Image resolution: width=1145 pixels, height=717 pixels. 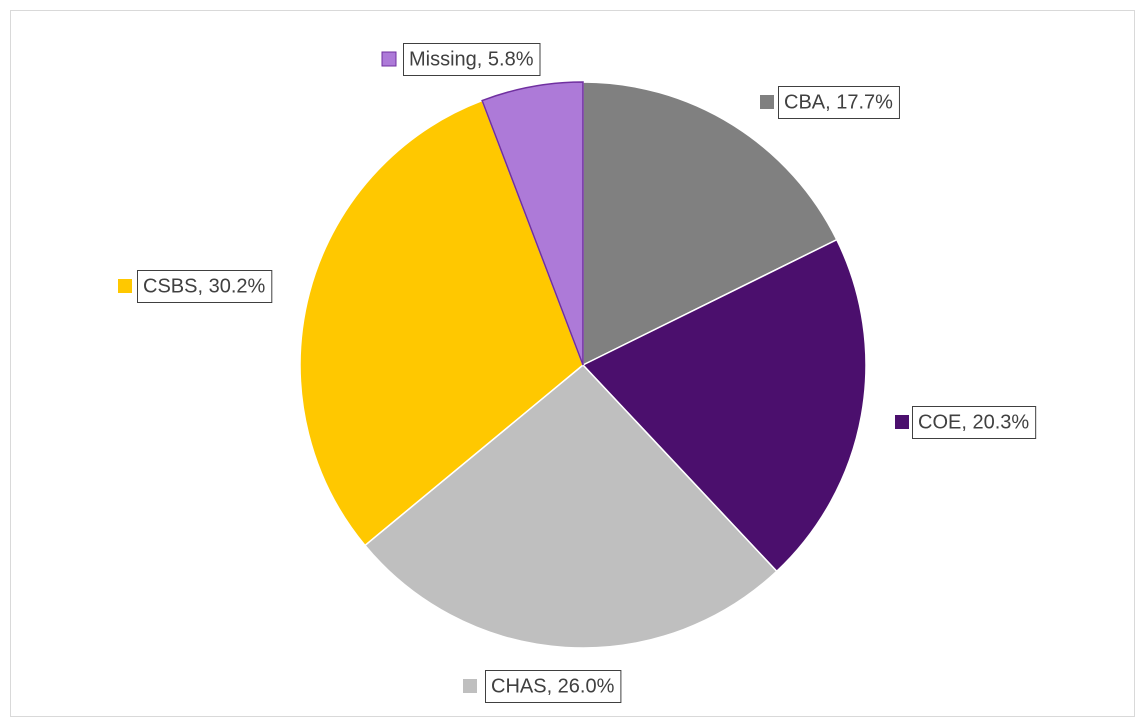 I want to click on data-label: COE, 20.3%, so click(x=973, y=422).